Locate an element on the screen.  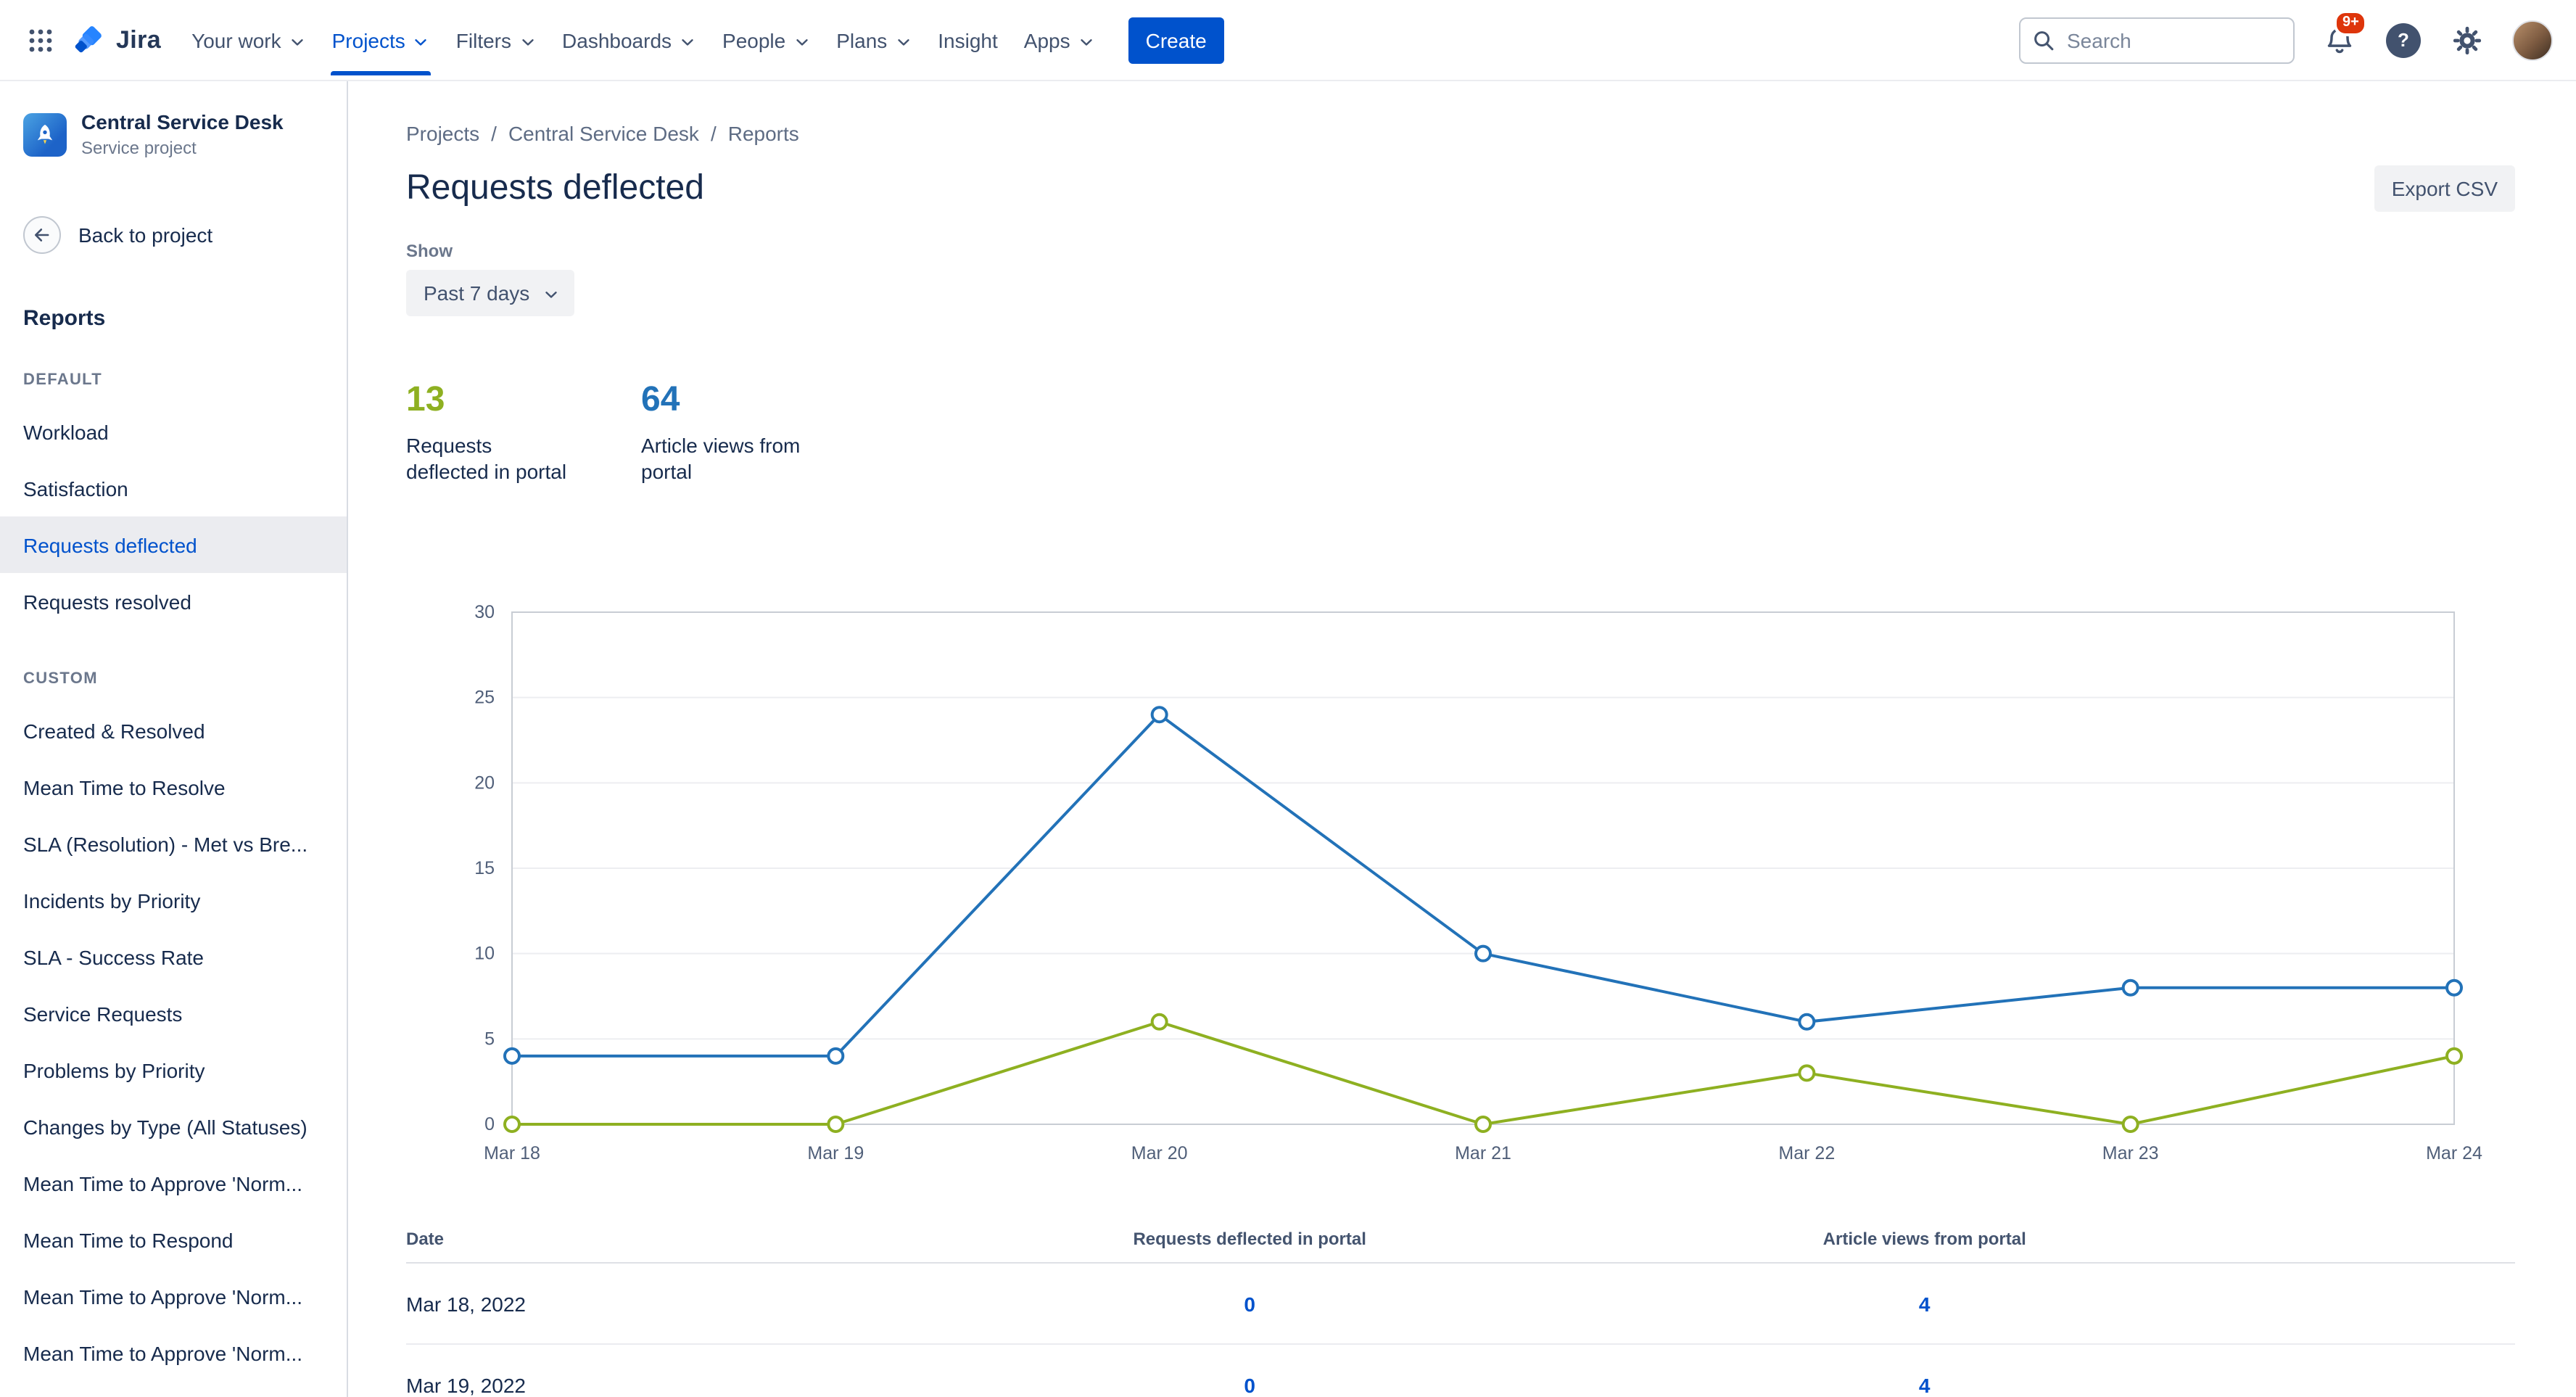
global-search is located at coordinates (2157, 40).